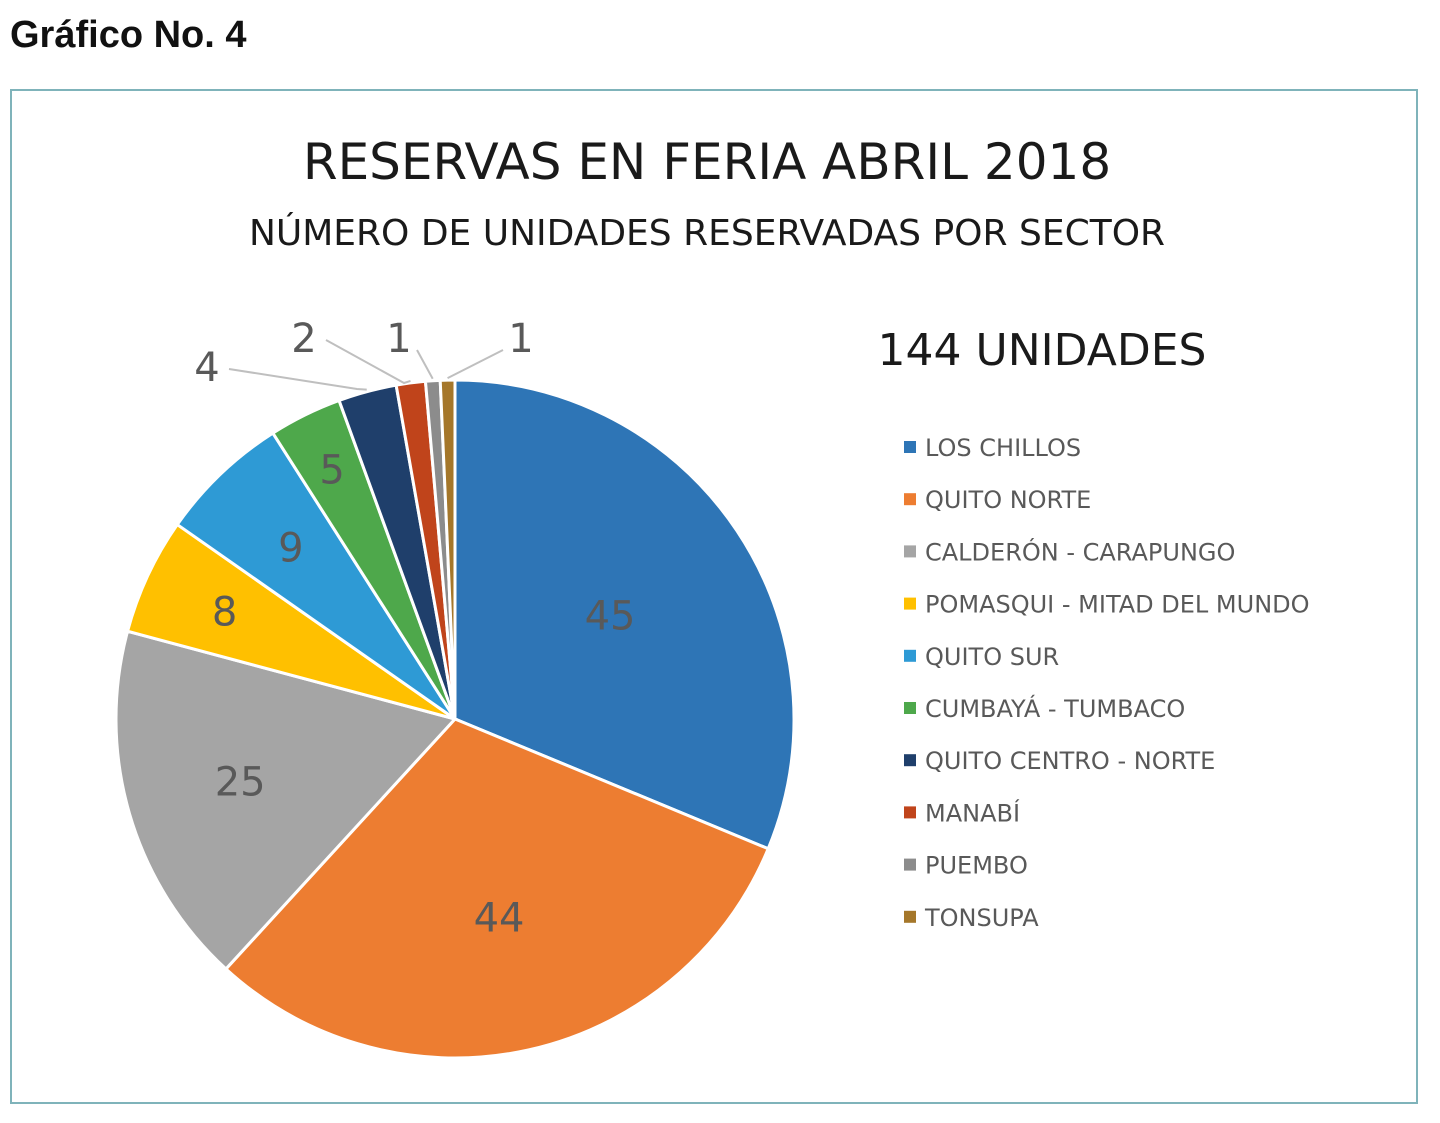 The image size is (1440, 1123). Describe the element at coordinates (981, 918) in the screenshot. I see `legend-label-tonsupa: TONSUPA` at that location.